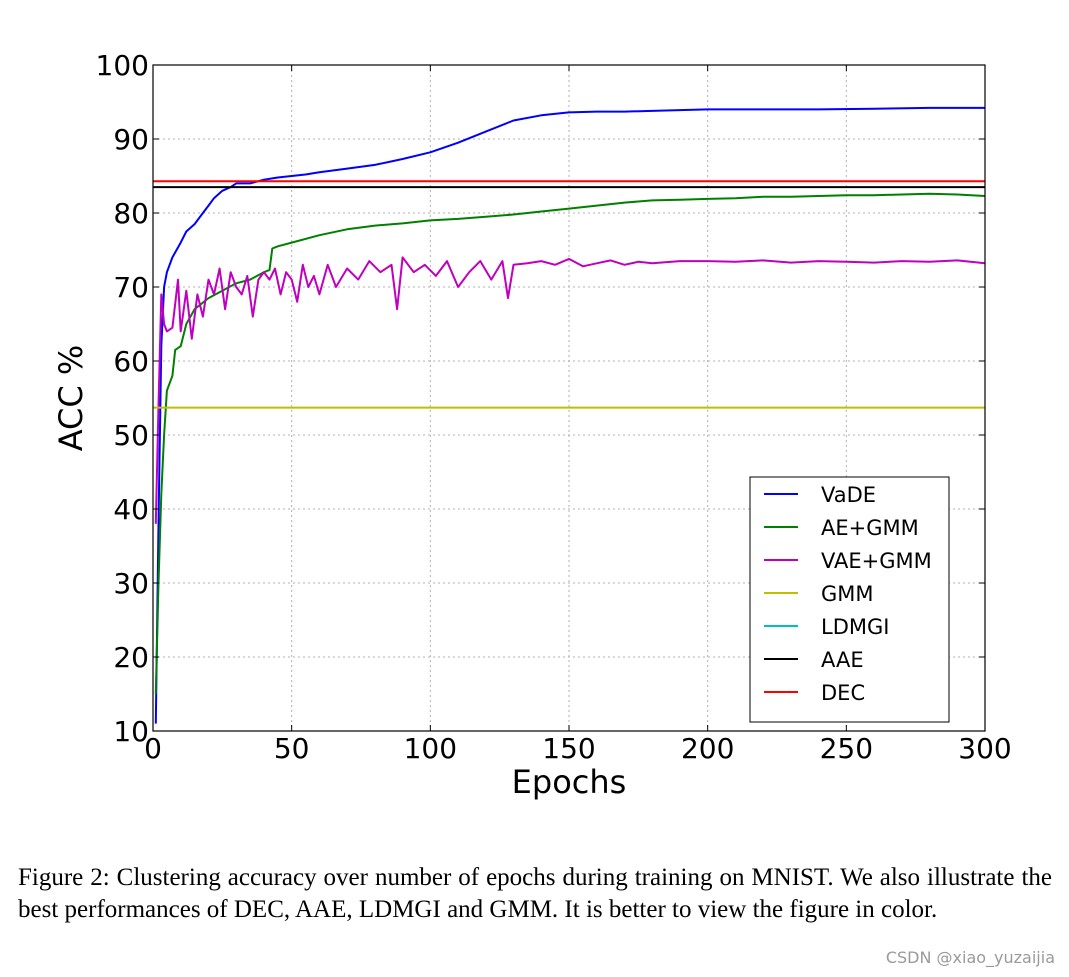 The width and height of the screenshot is (1069, 977). What do you see at coordinates (131, 435) in the screenshot?
I see `y-tick-label-4: 50` at bounding box center [131, 435].